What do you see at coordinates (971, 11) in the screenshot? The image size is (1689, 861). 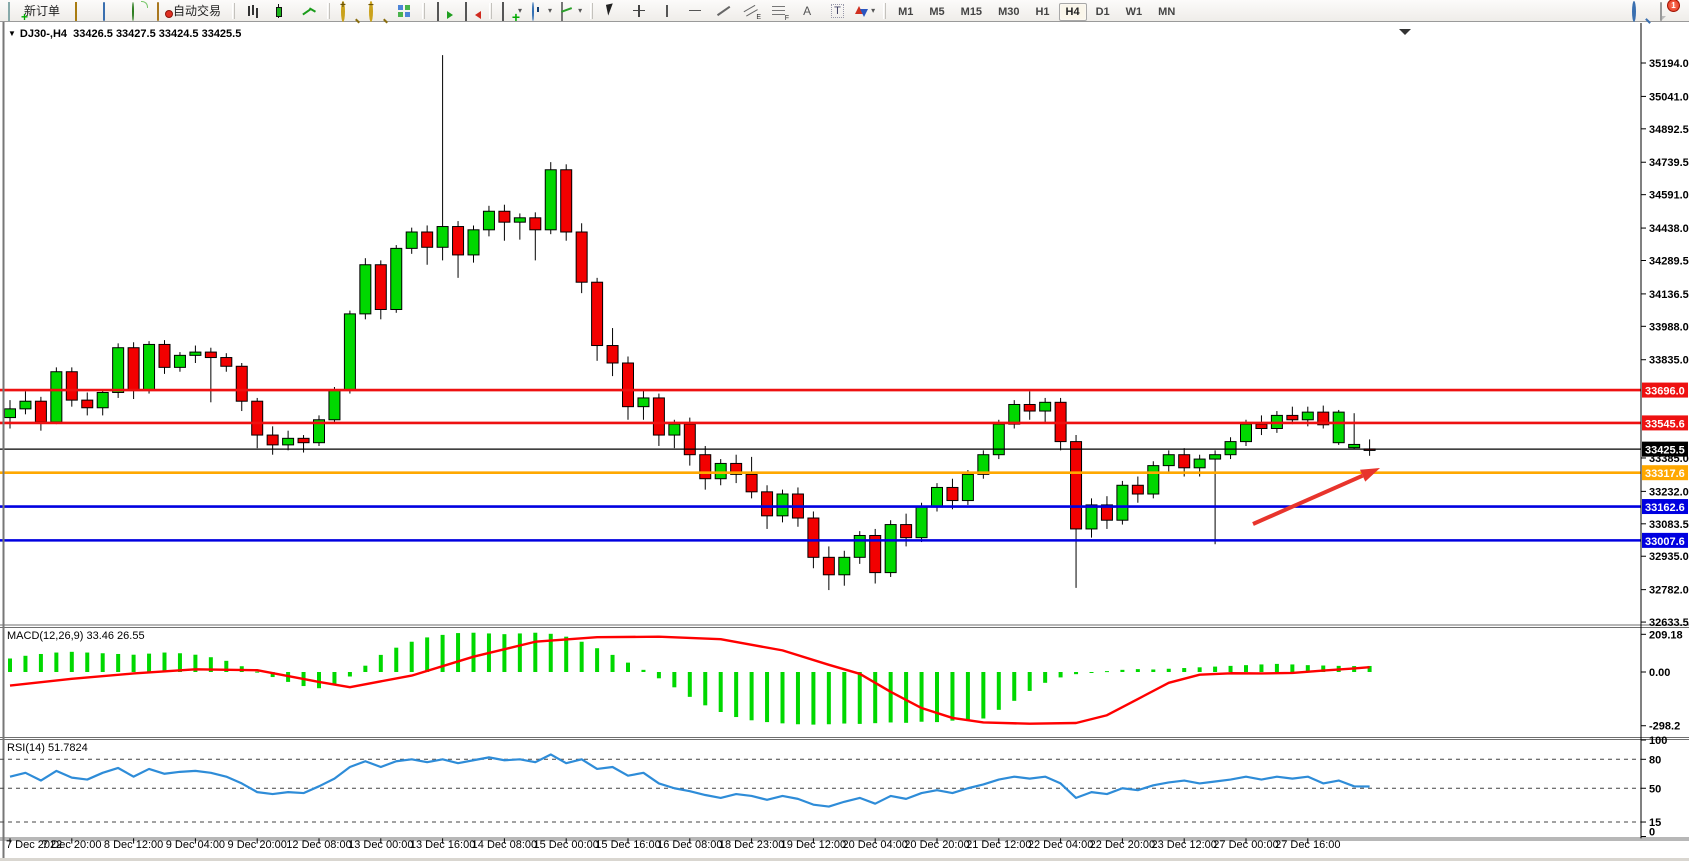 I see `timeframe-m15-button: M15` at bounding box center [971, 11].